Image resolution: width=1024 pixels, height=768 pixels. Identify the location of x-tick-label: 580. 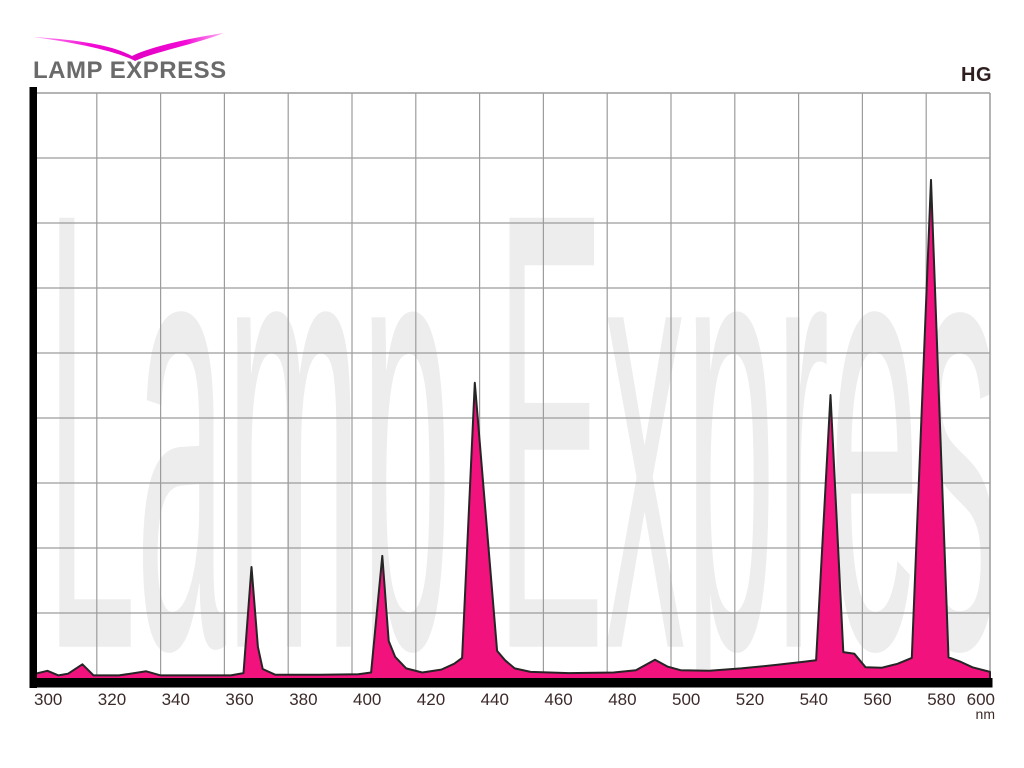
(941, 699).